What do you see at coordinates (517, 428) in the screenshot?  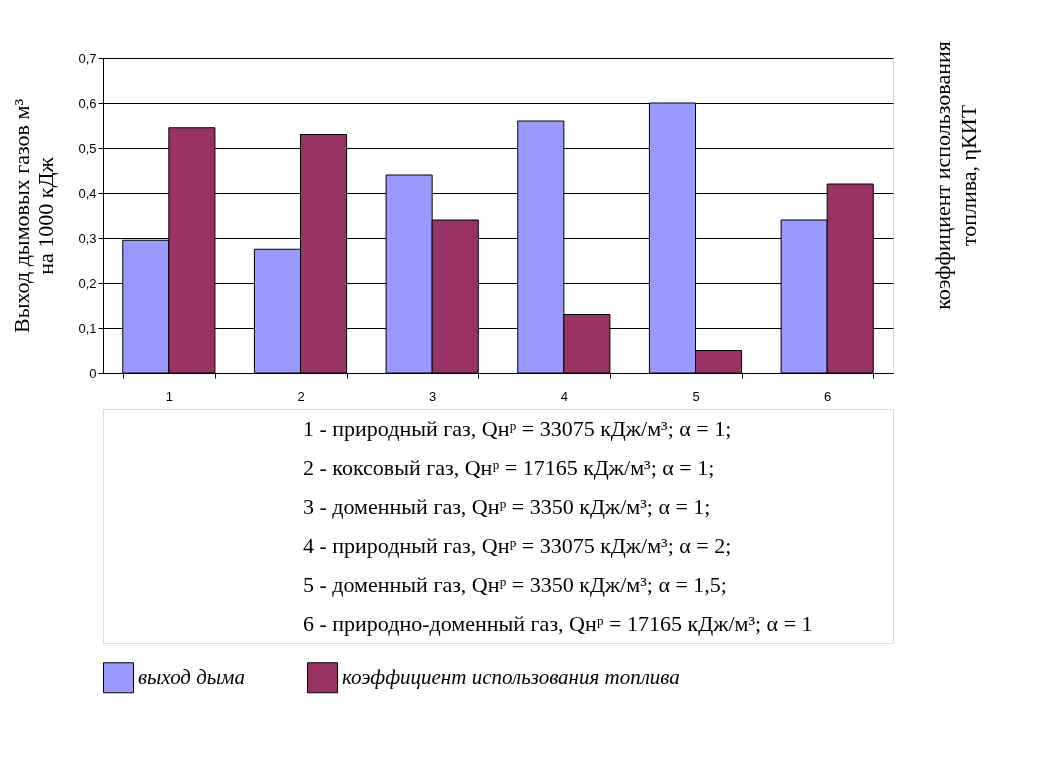 I see `text: 1 - природный газ, Qнᵖ = 33075 кДж/м³; α = 1;` at bounding box center [517, 428].